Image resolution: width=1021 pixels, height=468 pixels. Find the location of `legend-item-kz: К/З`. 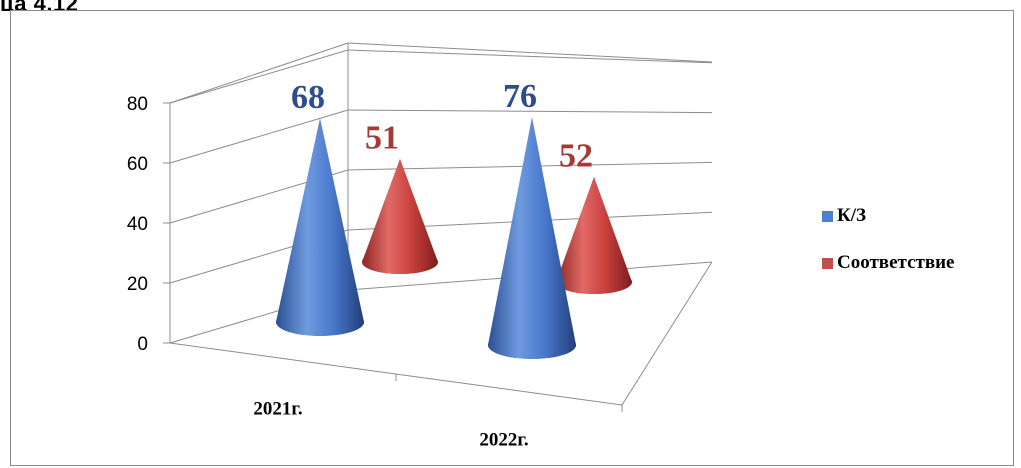

legend-item-kz: К/З is located at coordinates (888, 216).